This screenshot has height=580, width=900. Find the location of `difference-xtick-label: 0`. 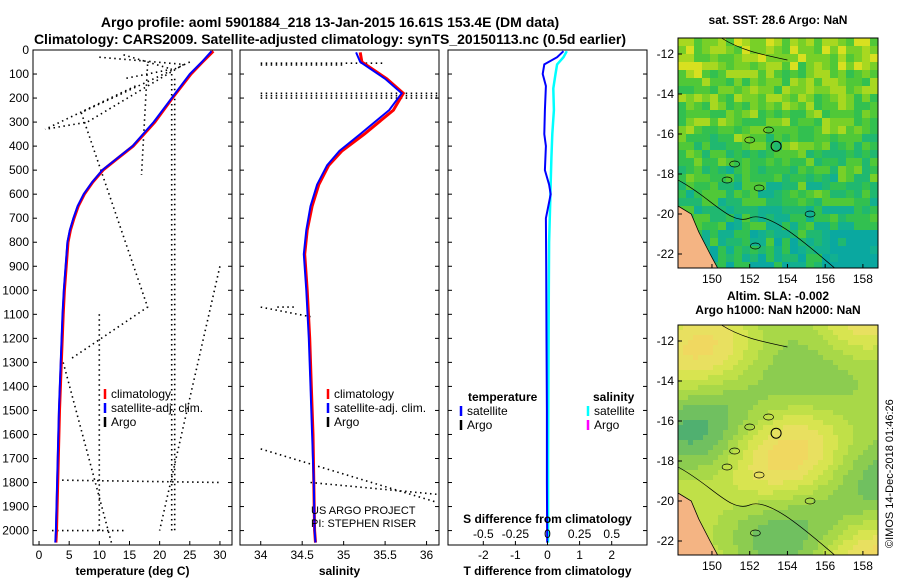

difference-xtick-label: 0 is located at coordinates (547, 555).